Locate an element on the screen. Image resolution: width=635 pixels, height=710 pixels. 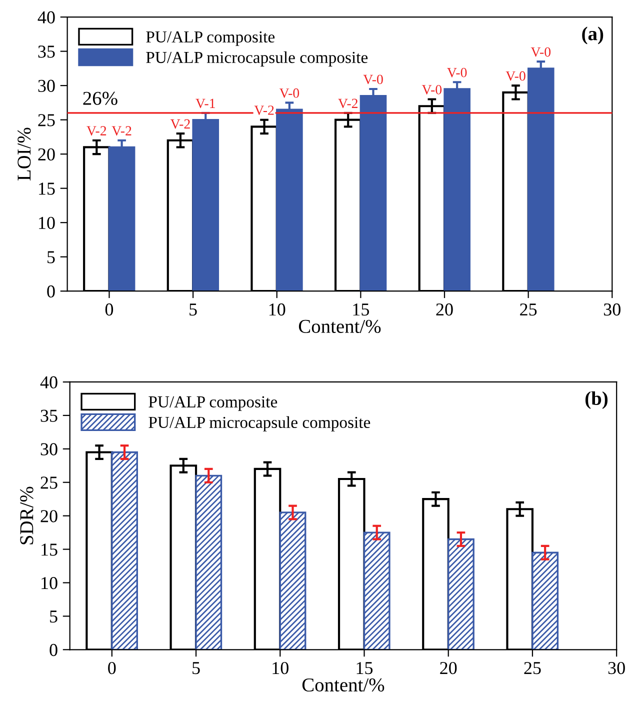
ref-line-label: 26% is located at coordinates (100, 98).